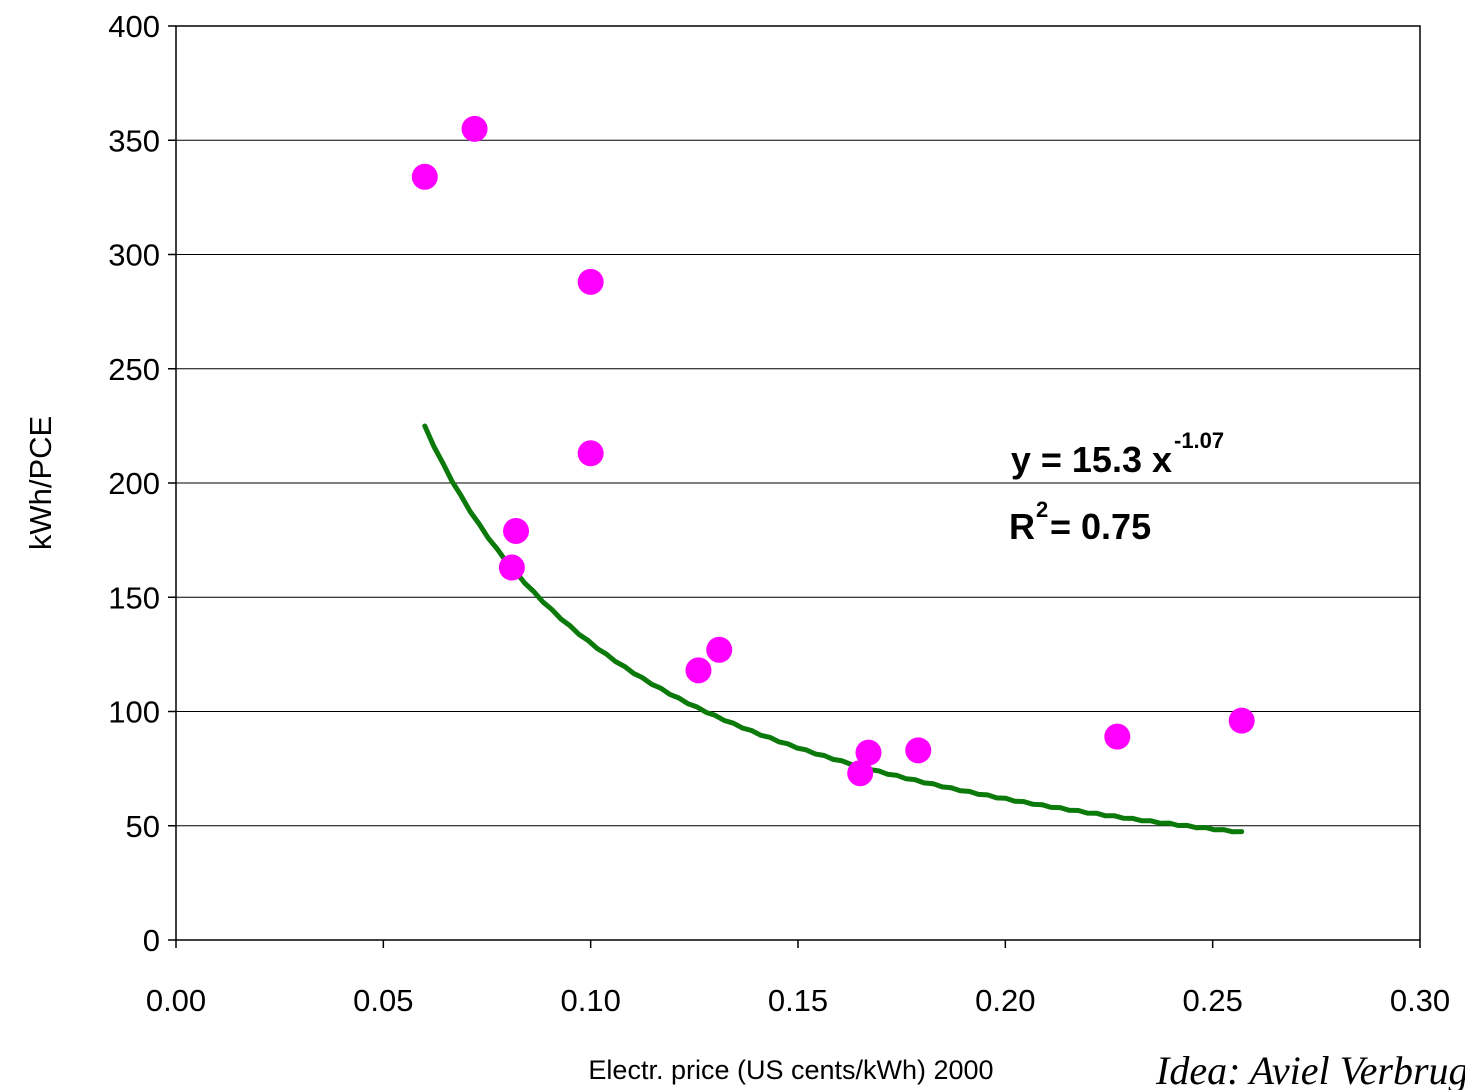 This screenshot has height=1090, width=1465. Describe the element at coordinates (798, 979) in the screenshot. I see `x-axis: 0.00 0.05 0.10 0.15 0.20 0.25 0.30` at that location.